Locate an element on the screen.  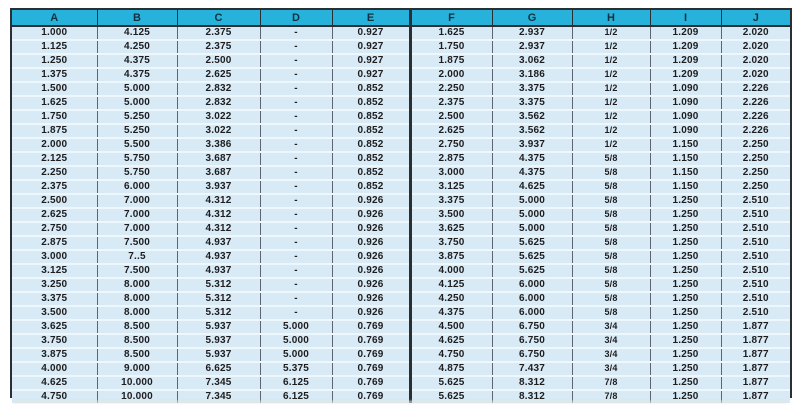
cell-a: 1.250 is located at coordinates (54, 60).